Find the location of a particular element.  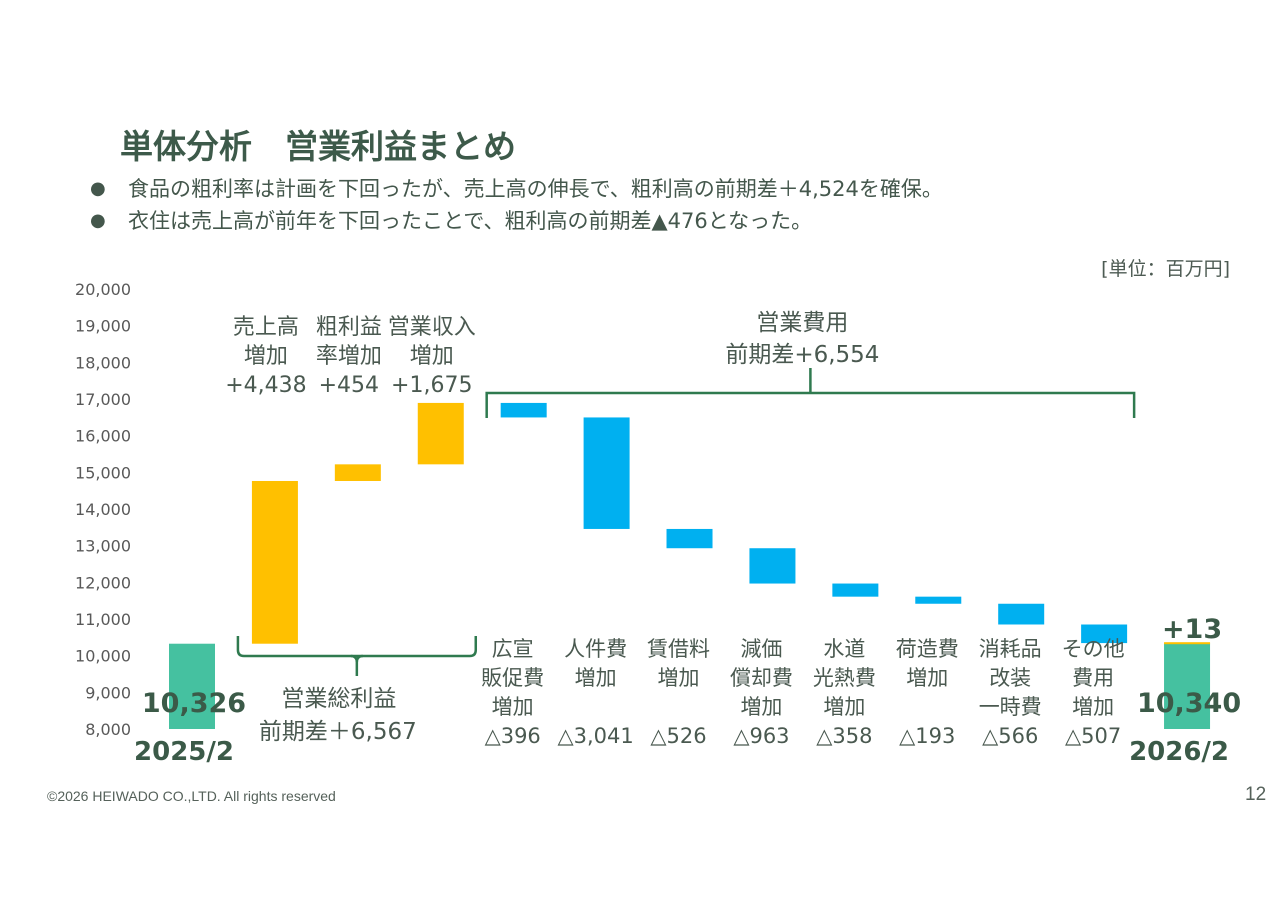

y-tick-label: 9,000 is located at coordinates (108, 692).